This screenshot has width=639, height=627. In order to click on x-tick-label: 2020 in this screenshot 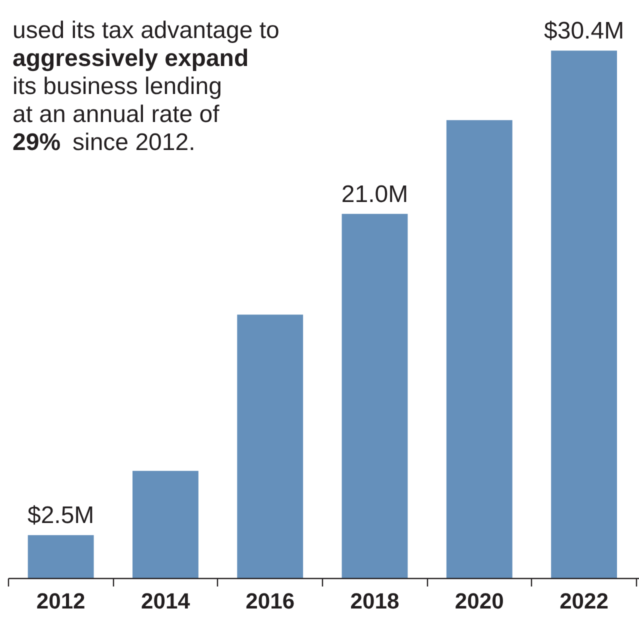, I will do `click(479, 601)`.